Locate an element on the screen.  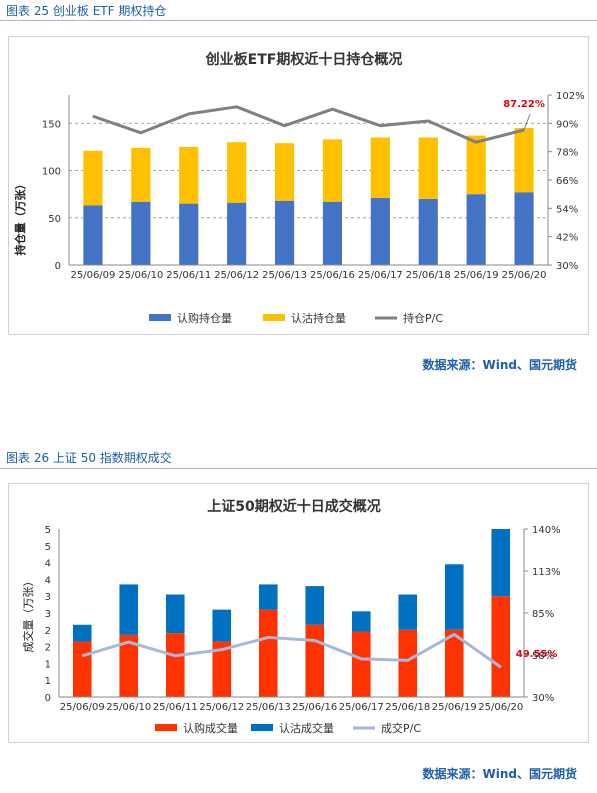
y-tick-label: 0 is located at coordinates (58, 266).